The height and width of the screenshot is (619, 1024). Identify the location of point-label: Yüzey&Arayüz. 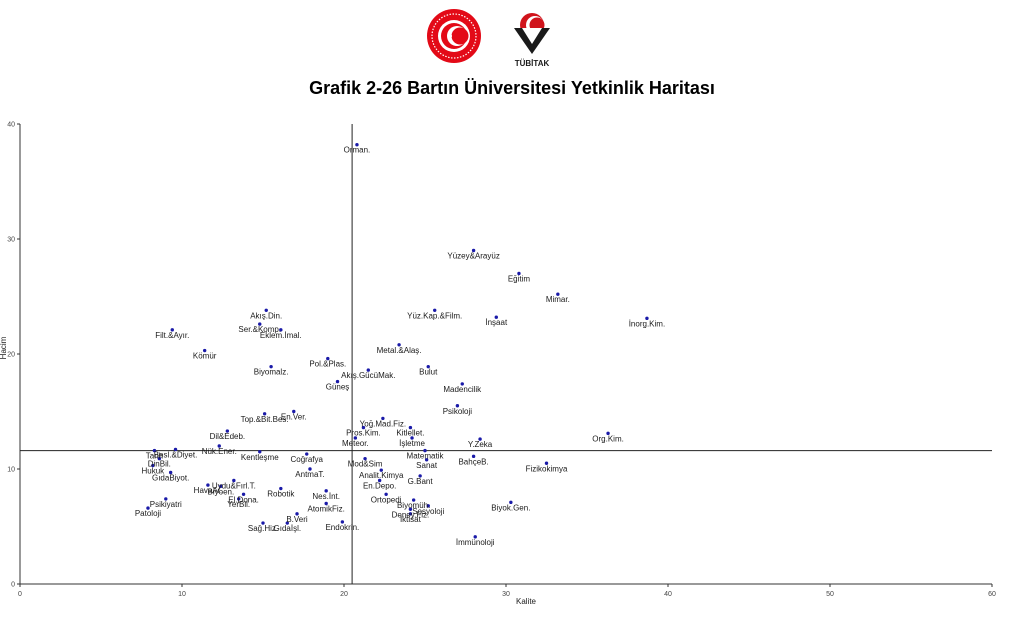
(473, 256).